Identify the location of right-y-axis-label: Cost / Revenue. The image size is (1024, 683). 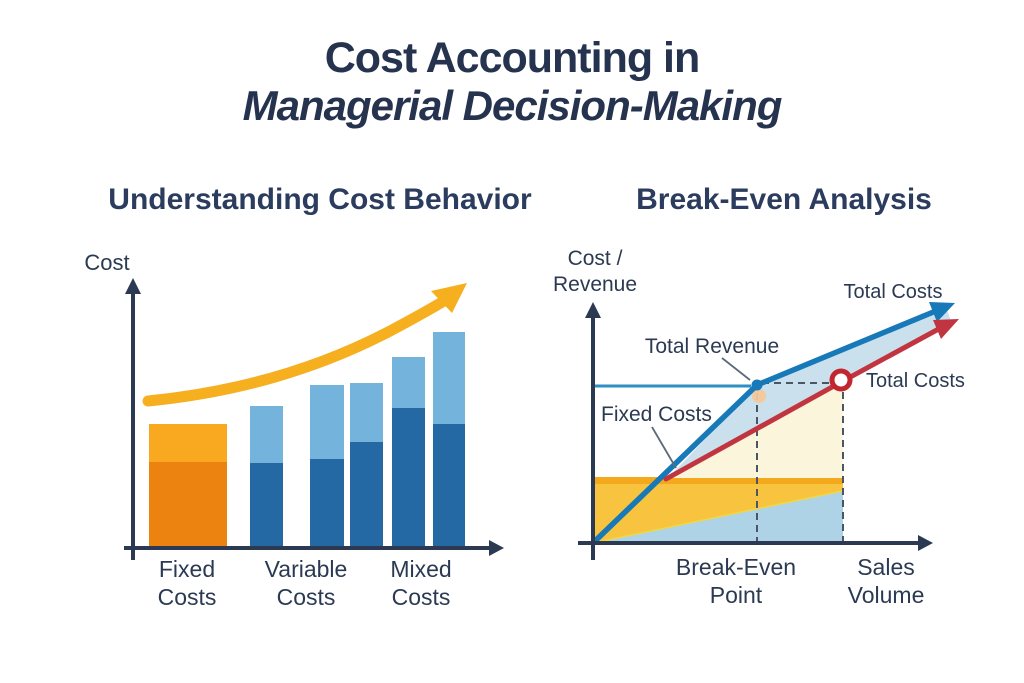
(595, 271).